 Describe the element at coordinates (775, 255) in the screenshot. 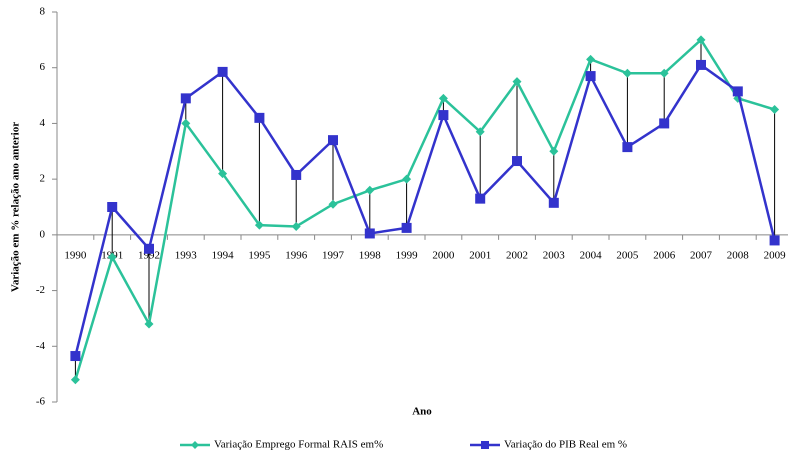

I see `x-tick-label: 2009` at that location.